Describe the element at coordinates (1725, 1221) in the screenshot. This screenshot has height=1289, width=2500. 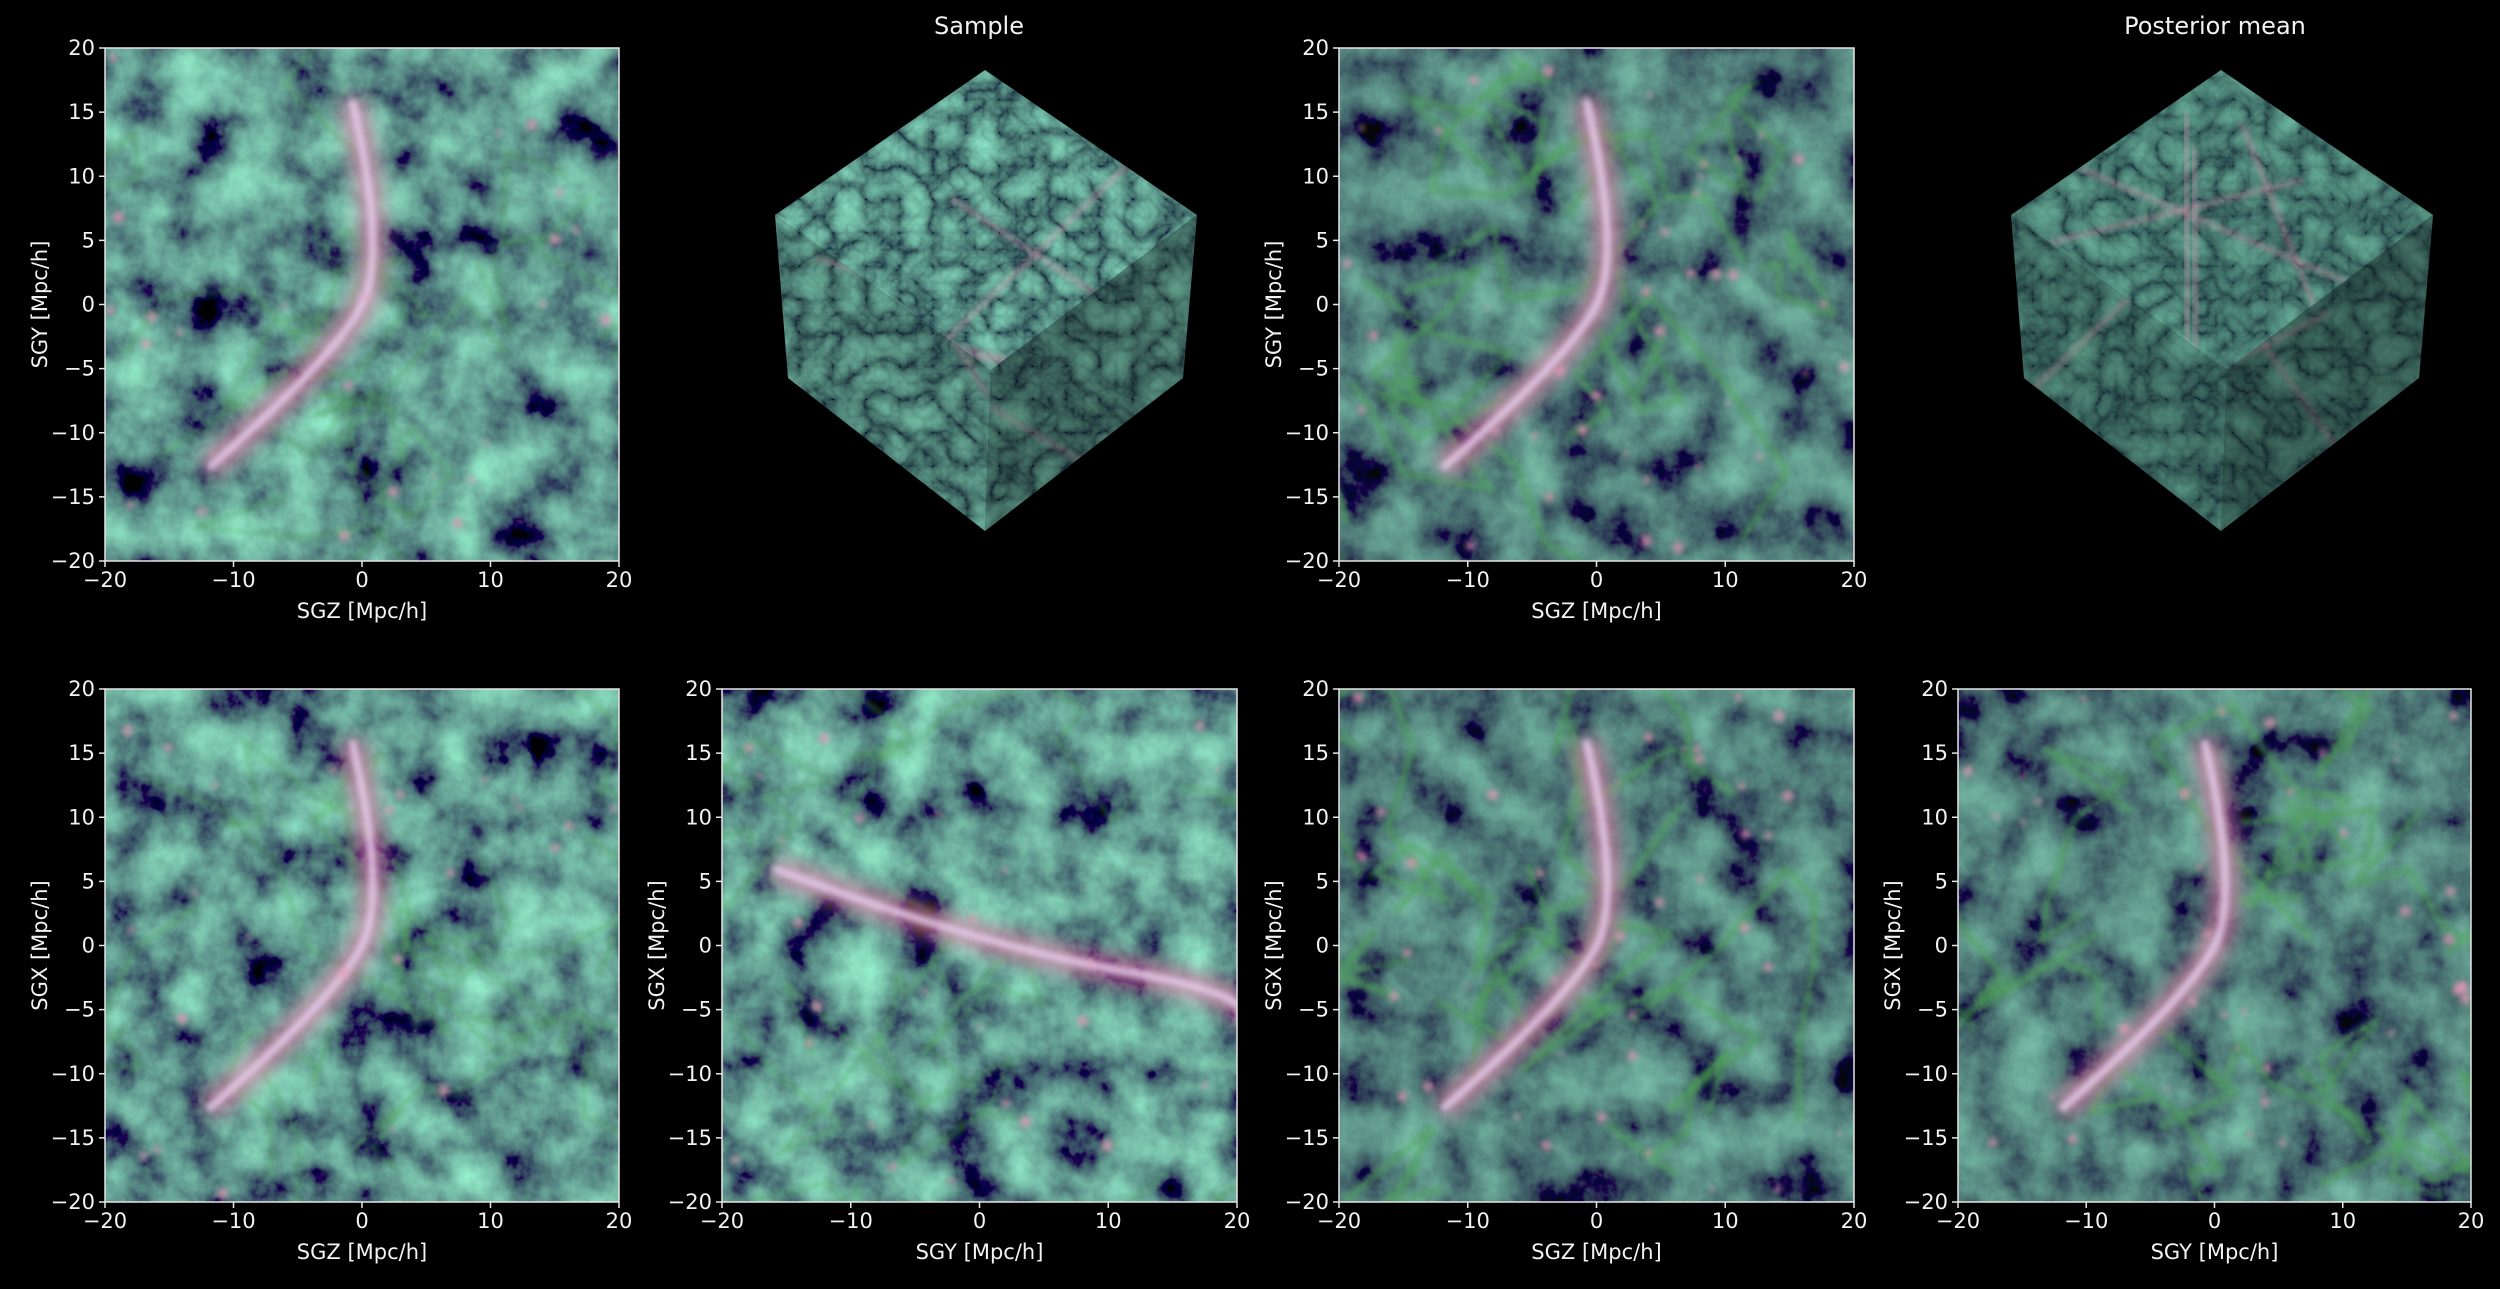
I see `x-tick-label: 10` at that location.